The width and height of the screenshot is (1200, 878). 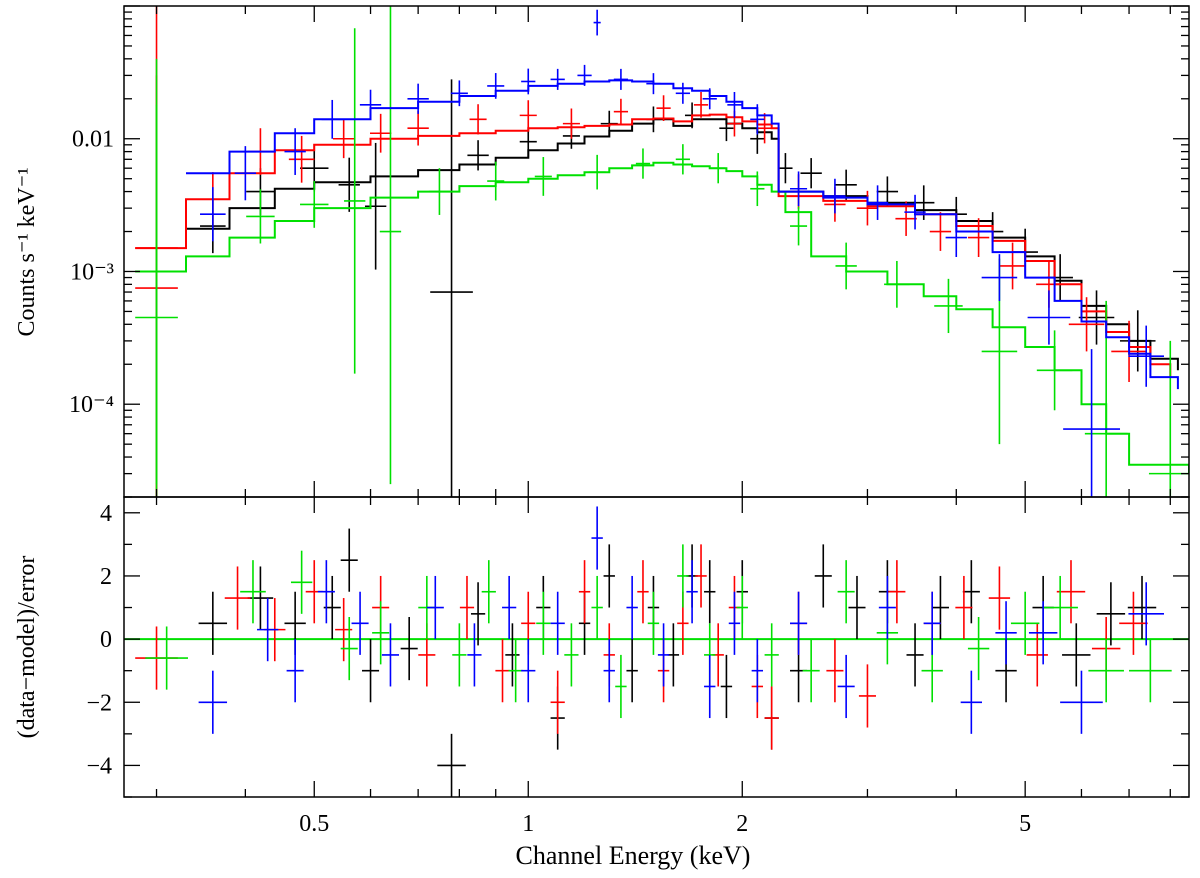 I want to click on x-tick-label-5: 5, so click(x=1025, y=824).